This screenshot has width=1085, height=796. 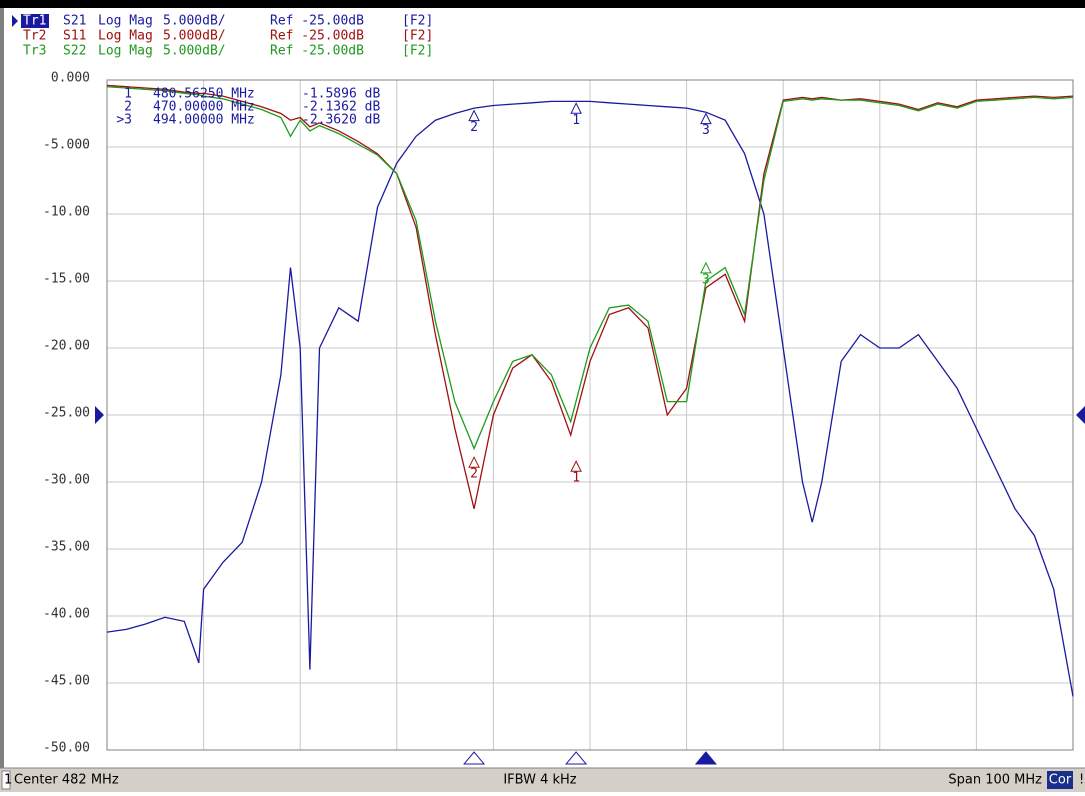 I want to click on ref-arrow-right, so click(x=1080, y=415).